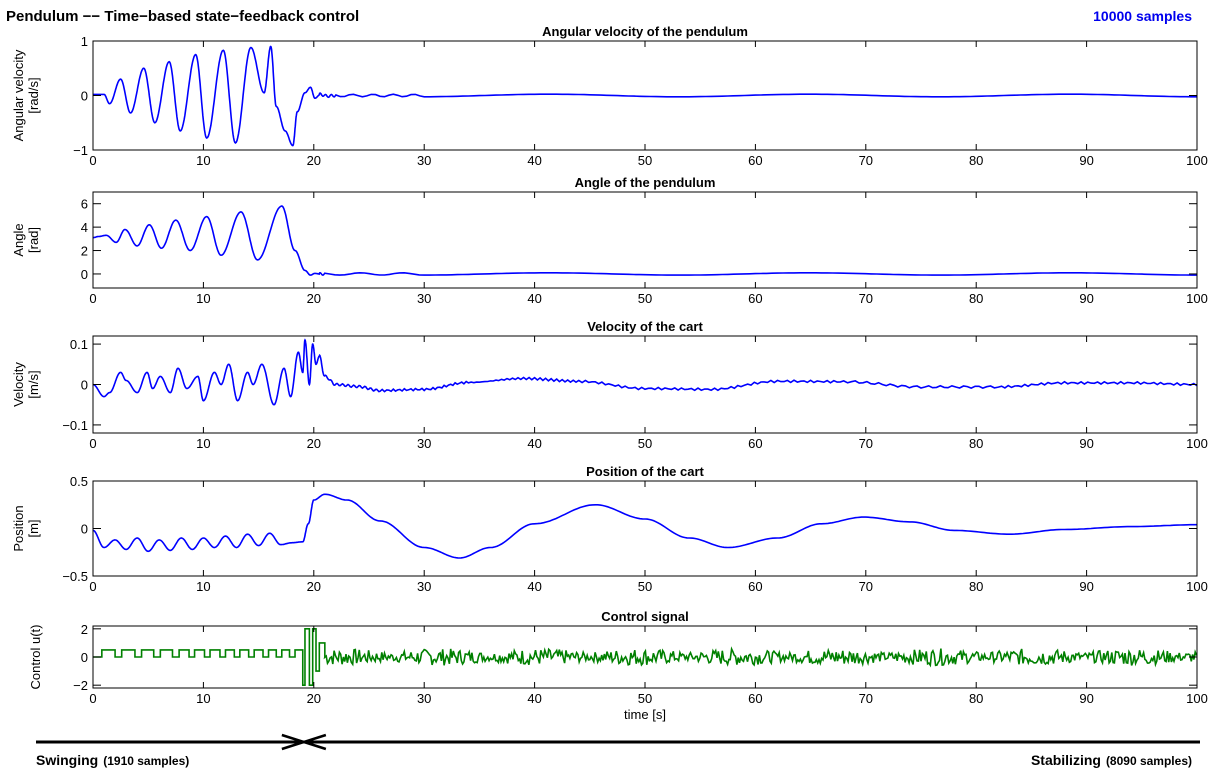  What do you see at coordinates (26, 239) in the screenshot?
I see `y-axis-label: Angle[rad]` at bounding box center [26, 239].